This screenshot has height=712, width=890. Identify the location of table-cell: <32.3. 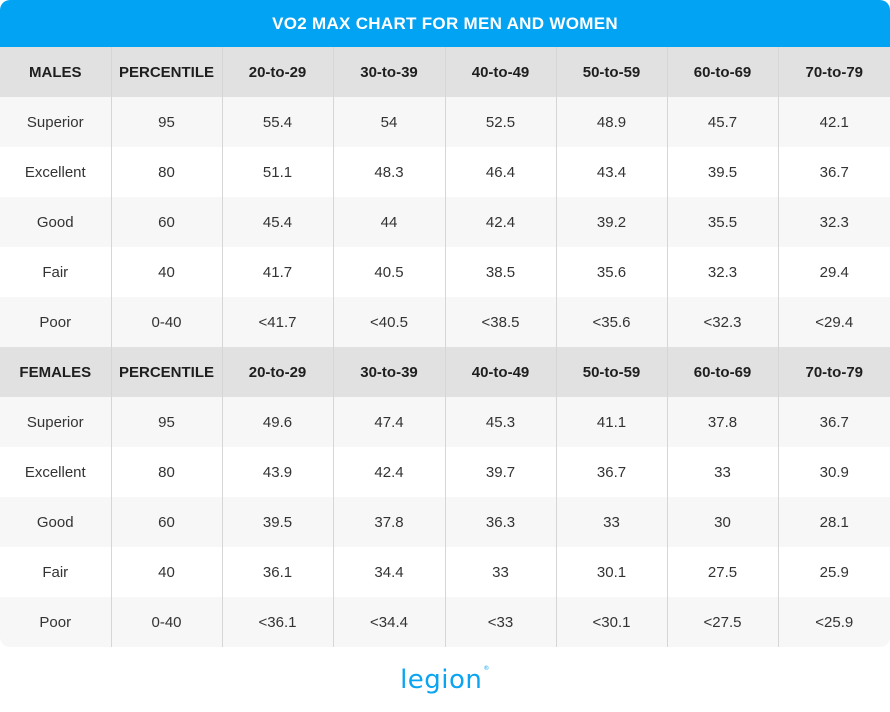
(723, 322).